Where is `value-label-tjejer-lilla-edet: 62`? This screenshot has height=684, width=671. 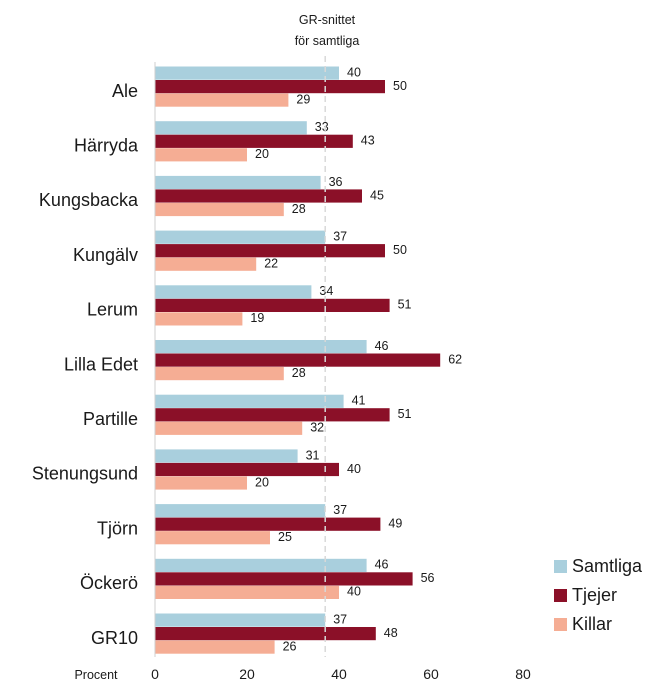
value-label-tjejer-lilla-edet: 62 is located at coordinates (455, 359).